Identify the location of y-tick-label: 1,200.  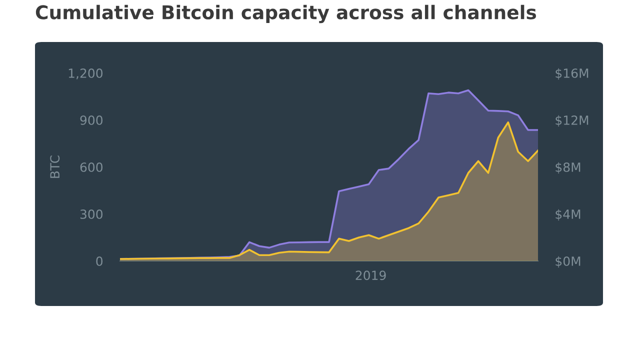
(85, 74).